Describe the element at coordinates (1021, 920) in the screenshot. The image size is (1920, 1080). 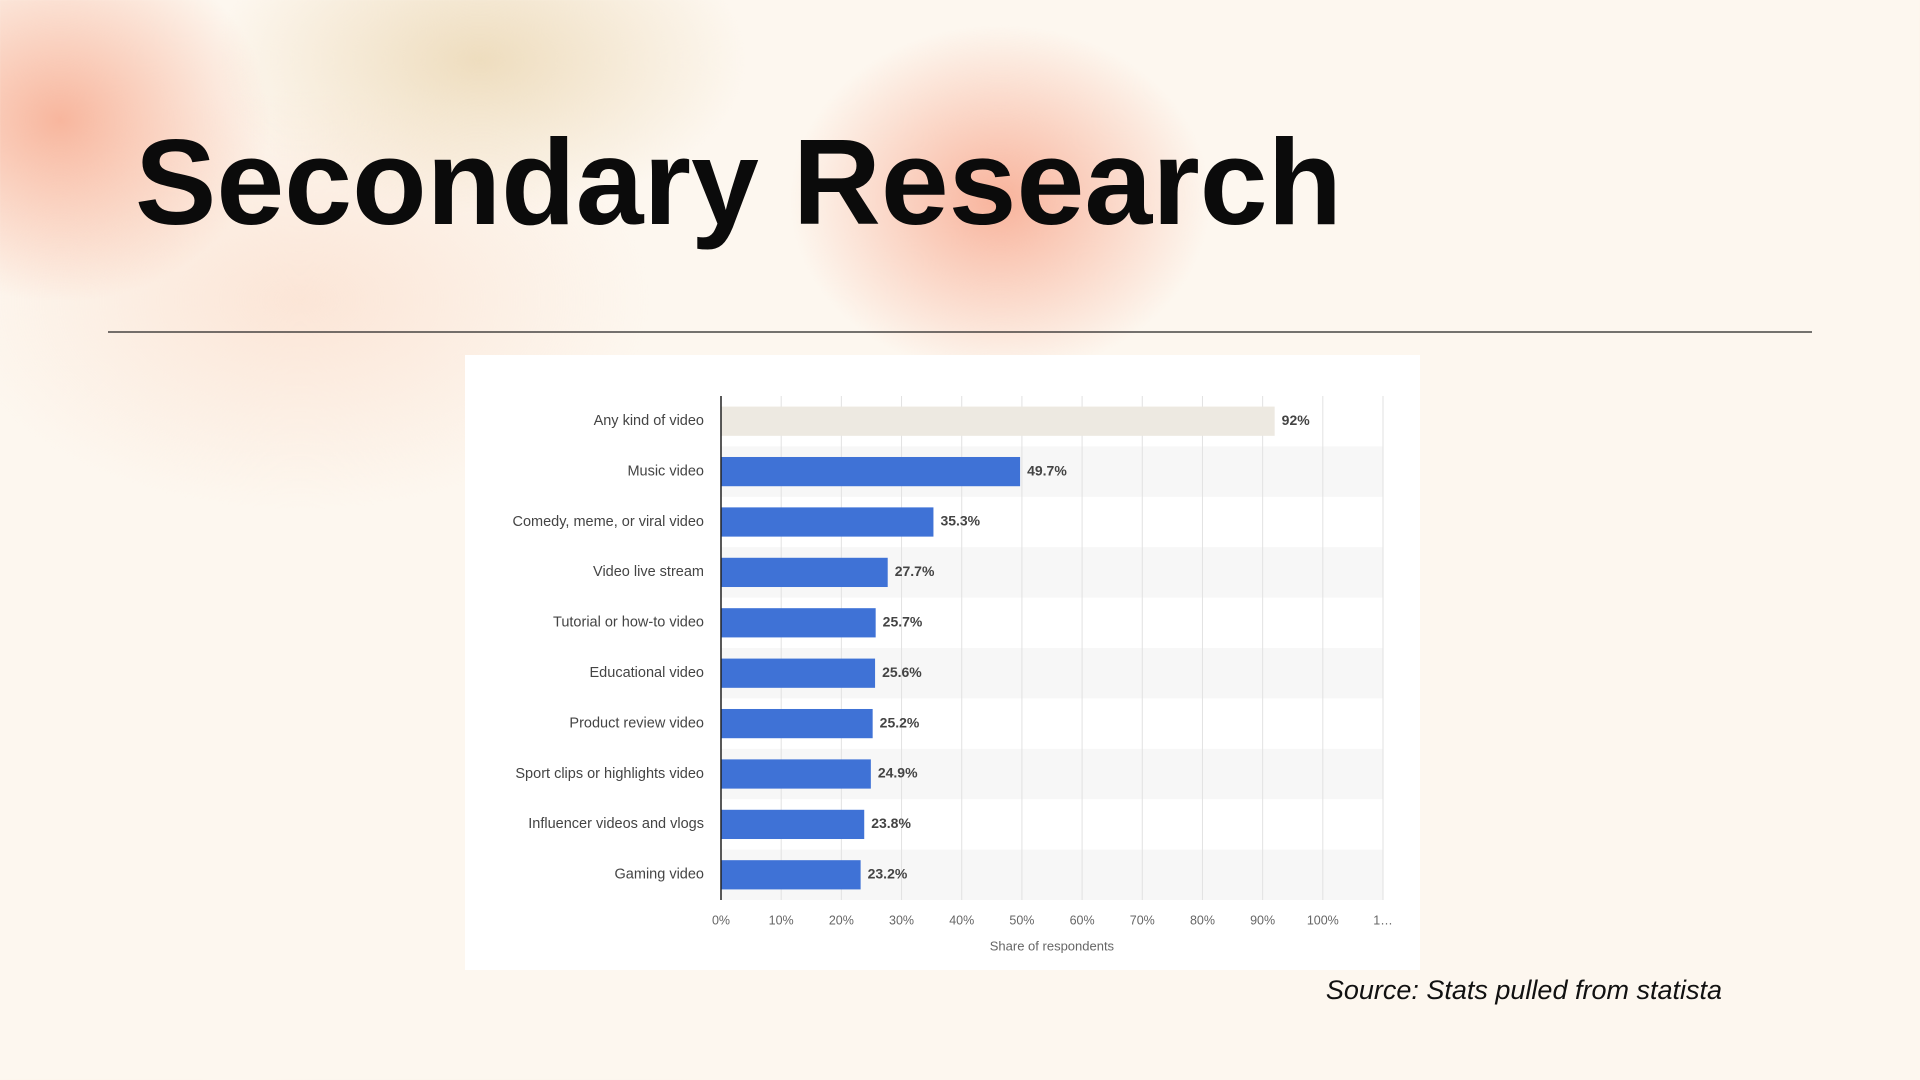
I see `x-tick-label: 50%` at that location.